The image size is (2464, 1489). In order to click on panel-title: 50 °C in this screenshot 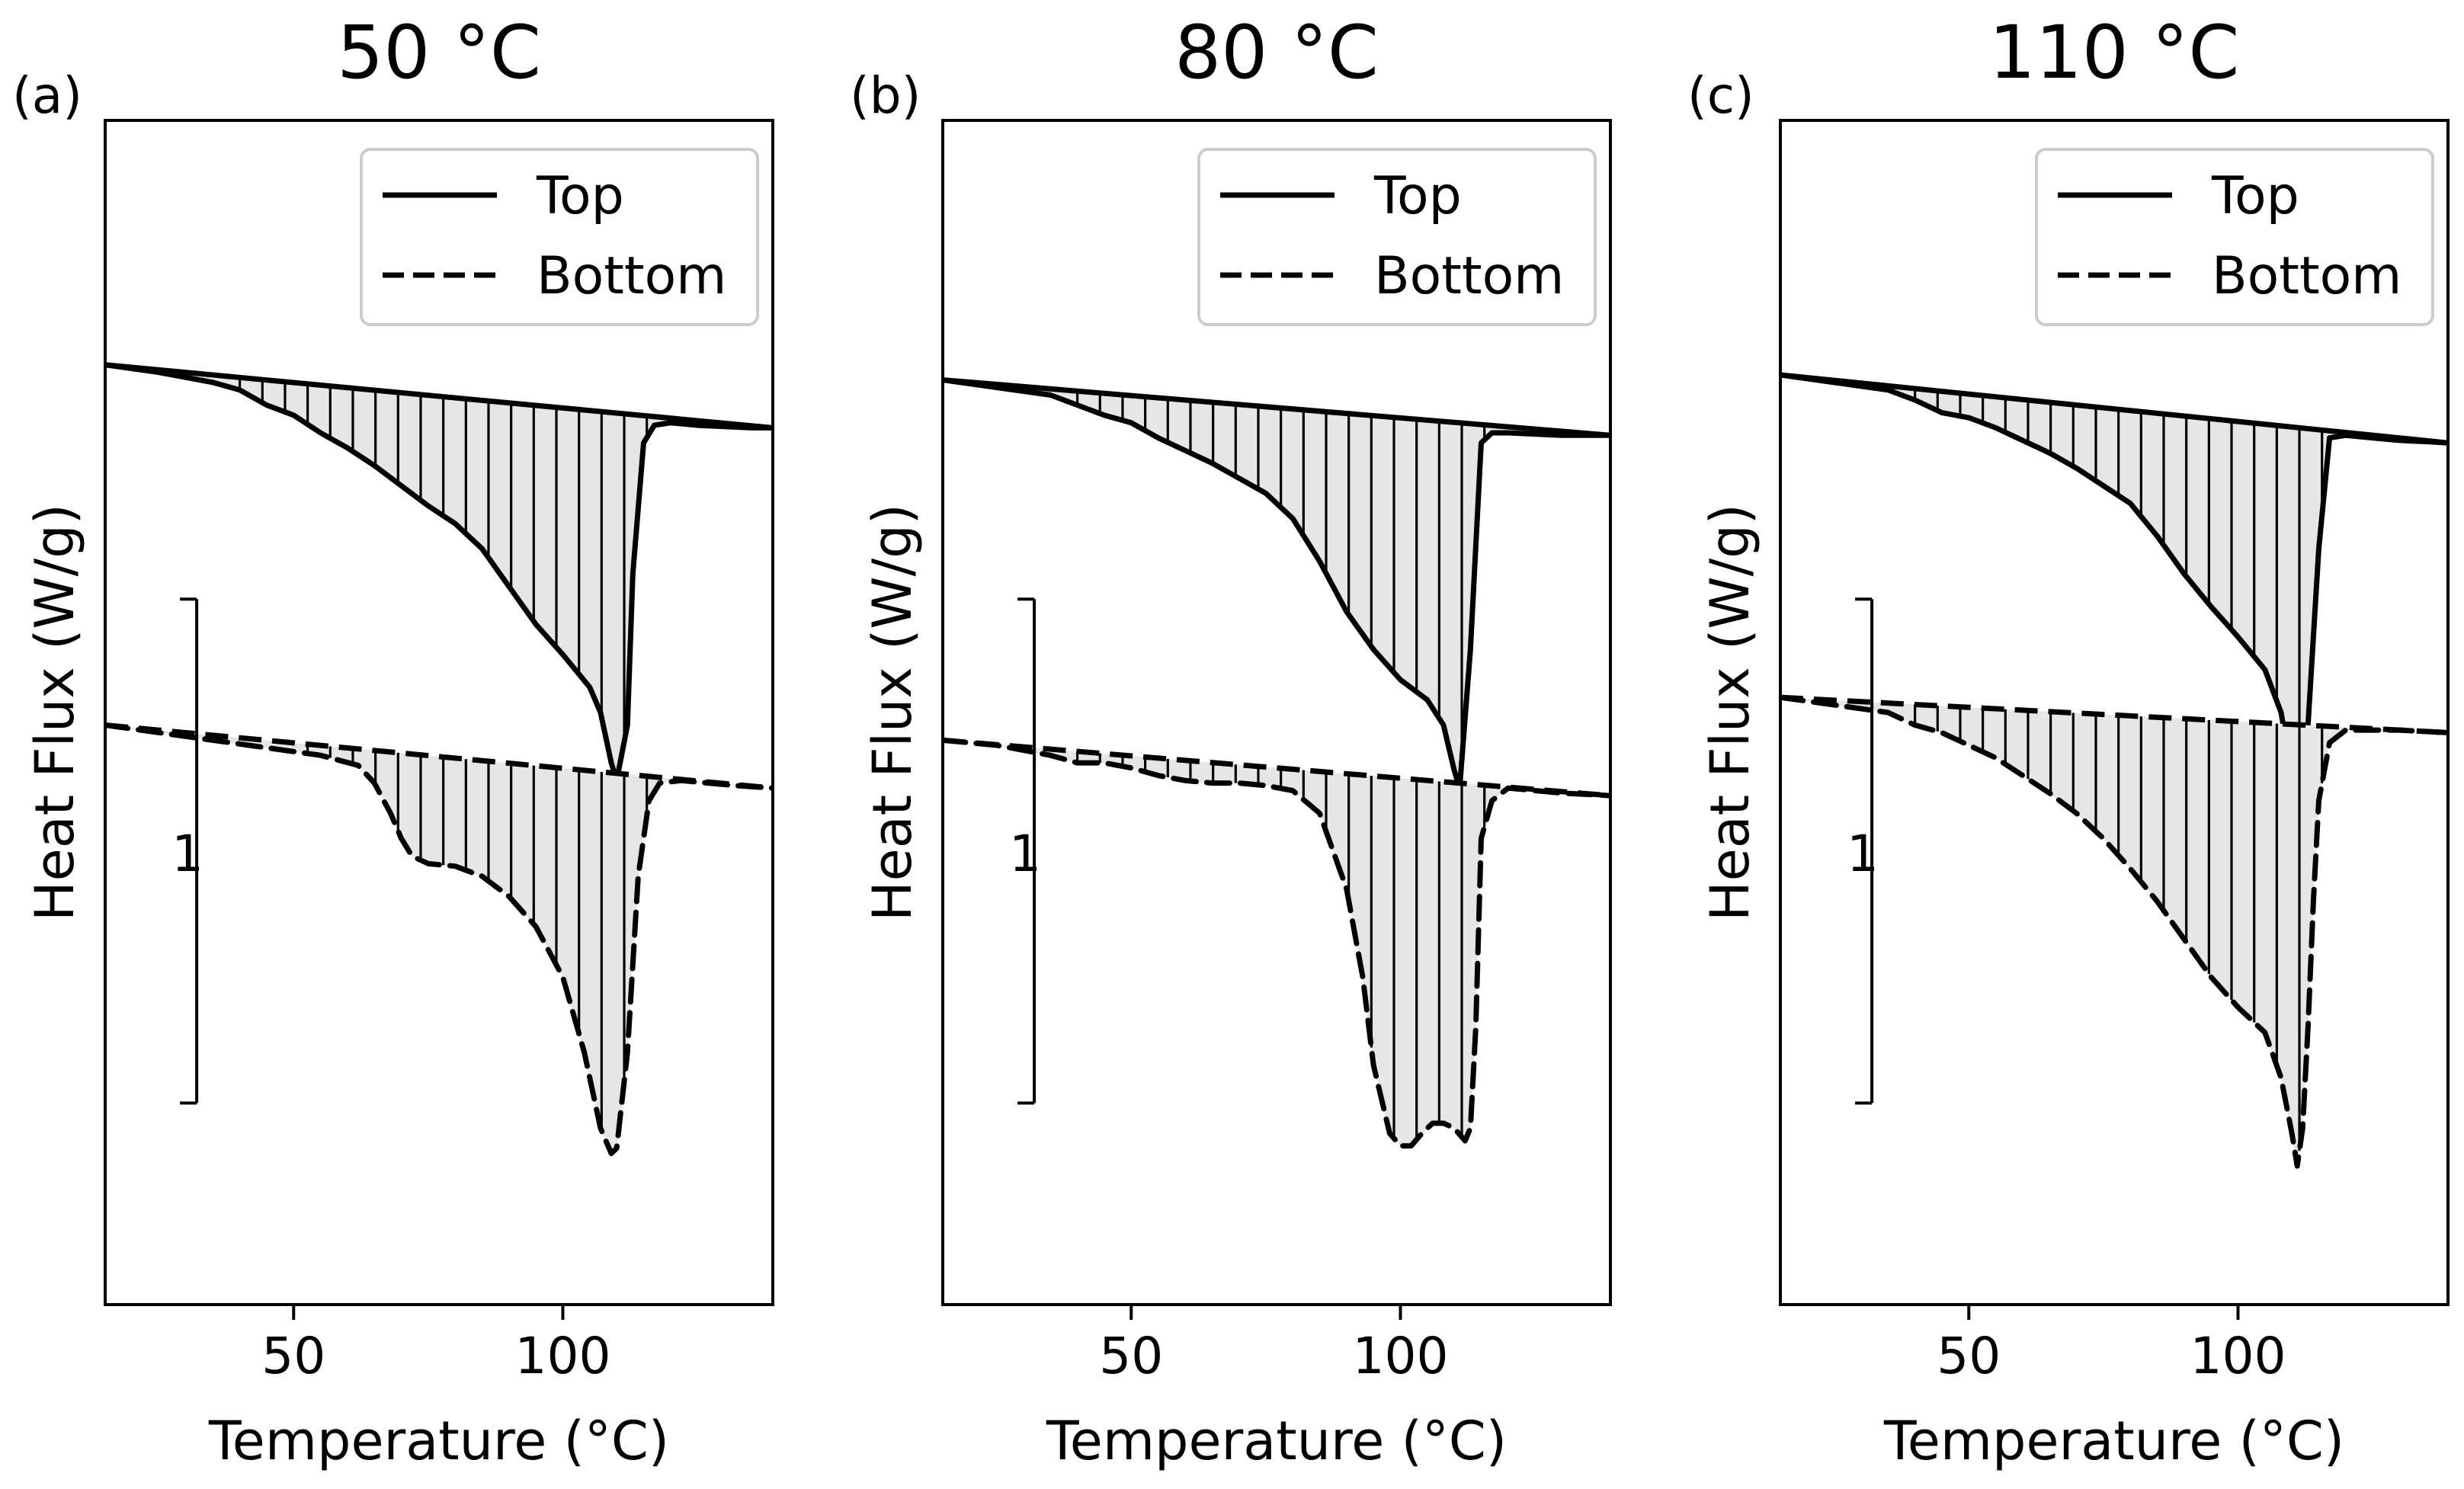, I will do `click(439, 52)`.